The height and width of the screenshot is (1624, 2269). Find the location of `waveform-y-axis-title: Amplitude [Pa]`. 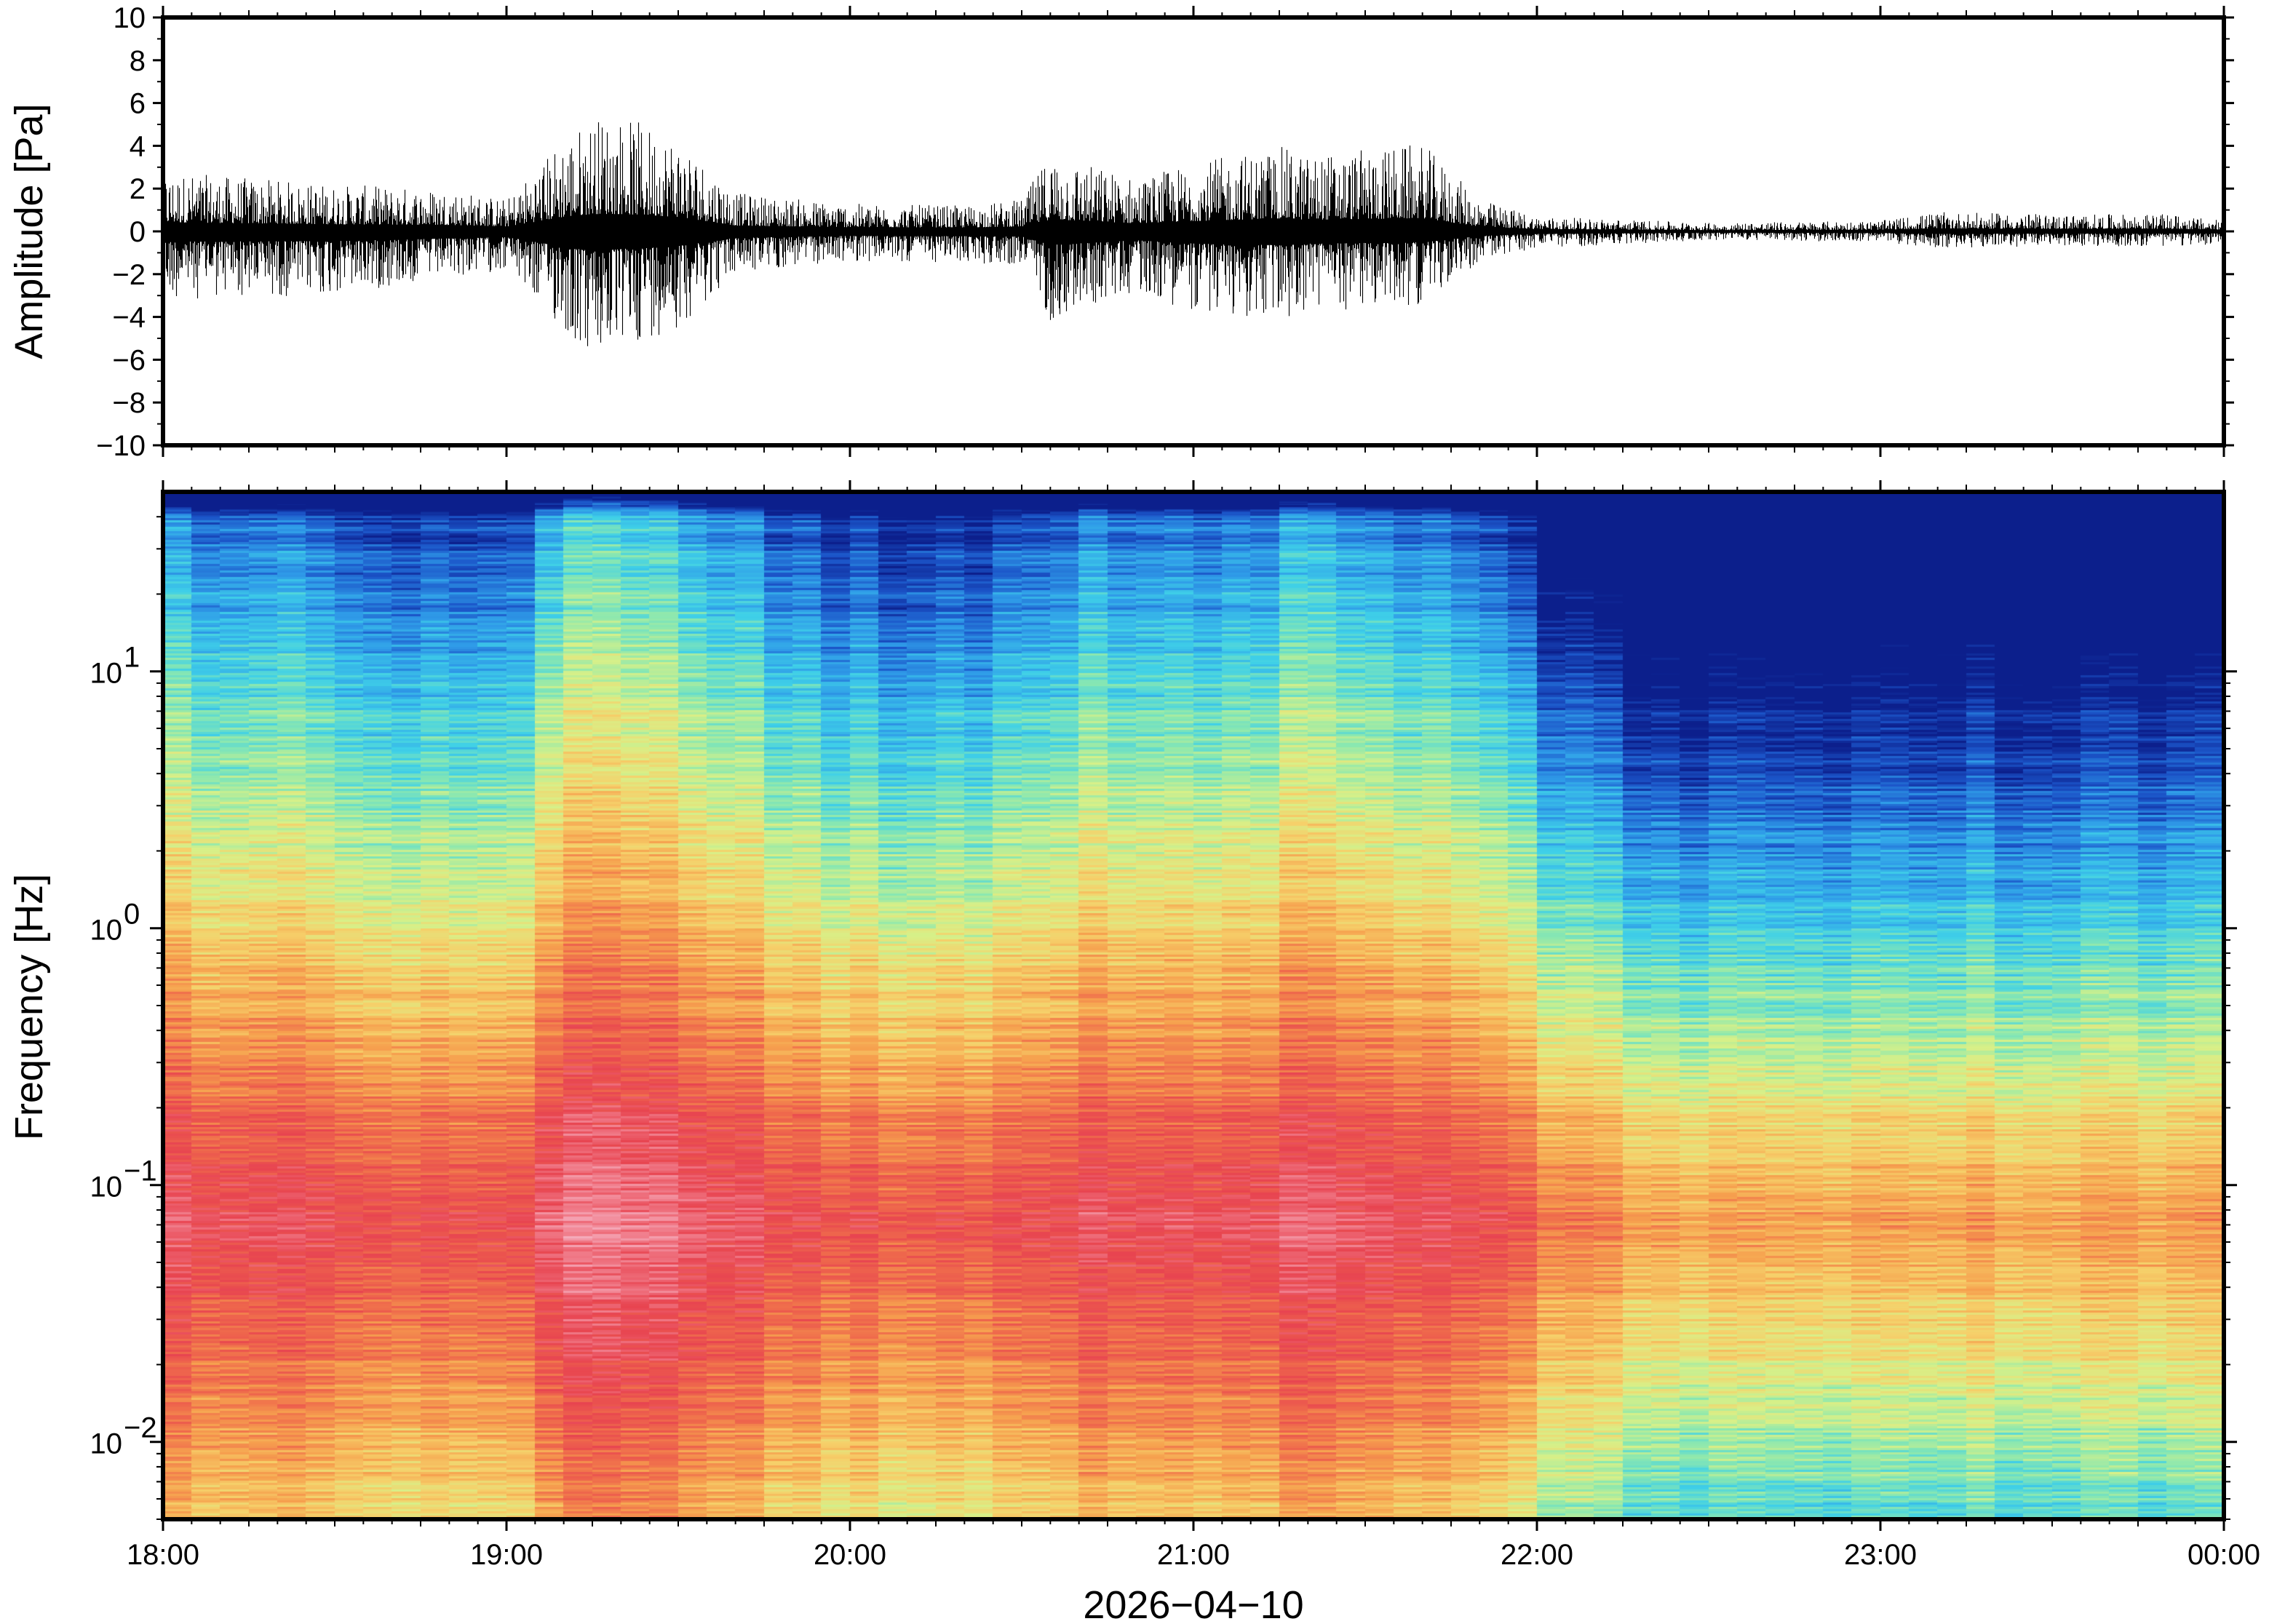

waveform-y-axis-title: Amplitude [Pa] is located at coordinates (29, 231).